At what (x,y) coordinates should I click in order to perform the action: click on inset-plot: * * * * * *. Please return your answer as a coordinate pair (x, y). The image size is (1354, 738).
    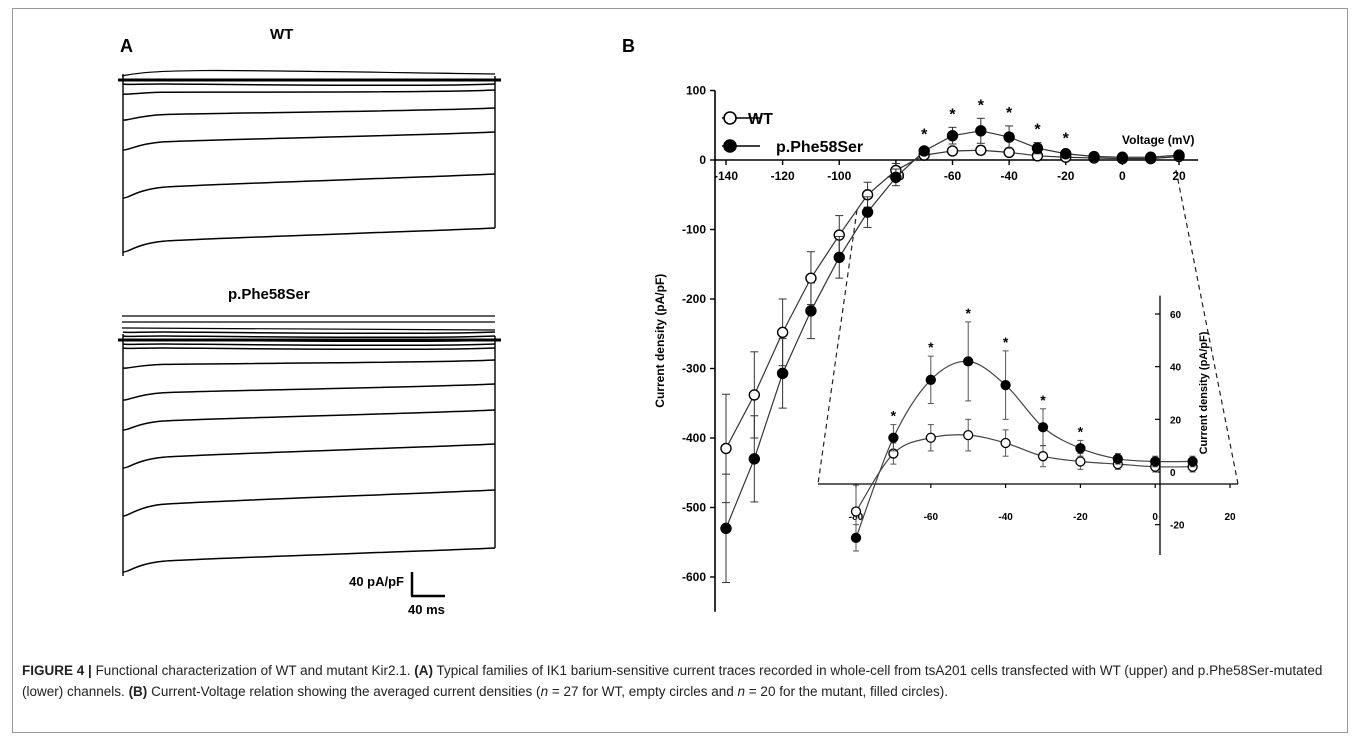
    Looking at the image, I should click on (1024, 428).